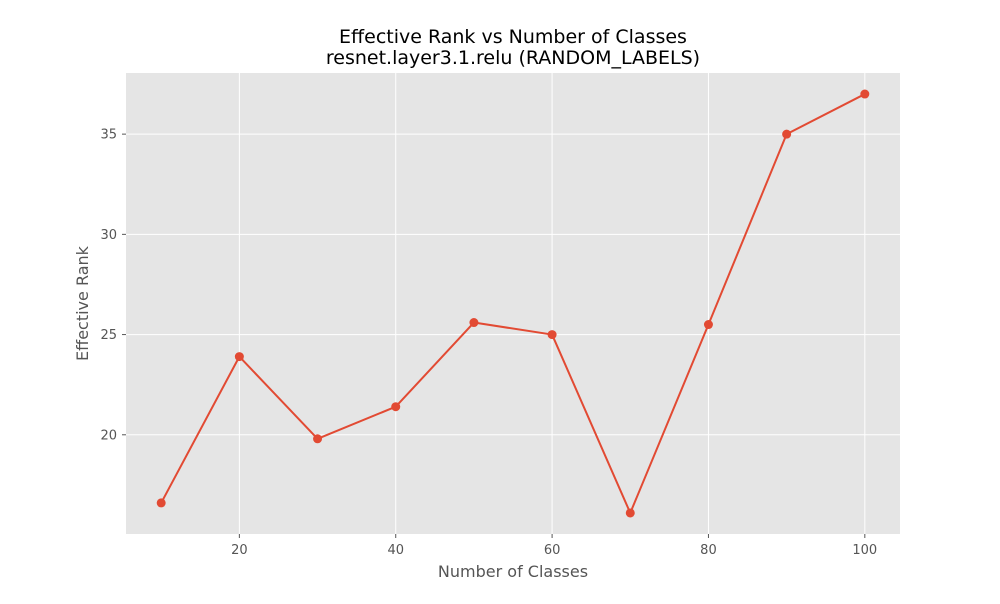 Image resolution: width=1000 pixels, height=604 pixels. Describe the element at coordinates (513, 37) in the screenshot. I see `chart-title: Effective Rank vs Number of Classes` at that location.